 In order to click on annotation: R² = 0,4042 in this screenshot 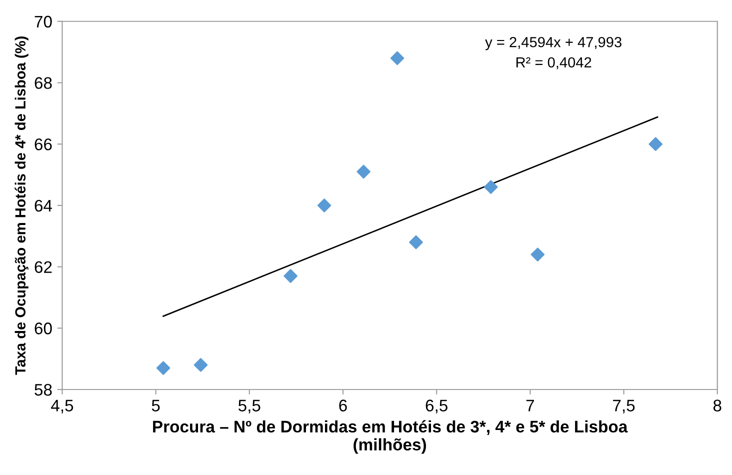, I will do `click(554, 63)`.